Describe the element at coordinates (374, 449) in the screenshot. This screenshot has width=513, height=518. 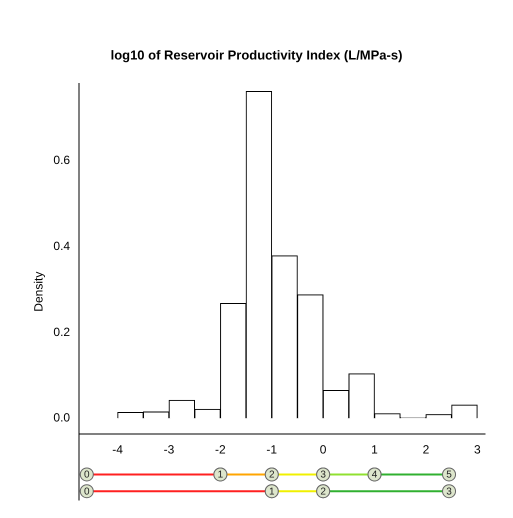
I see `x-tick-label: 1` at that location.